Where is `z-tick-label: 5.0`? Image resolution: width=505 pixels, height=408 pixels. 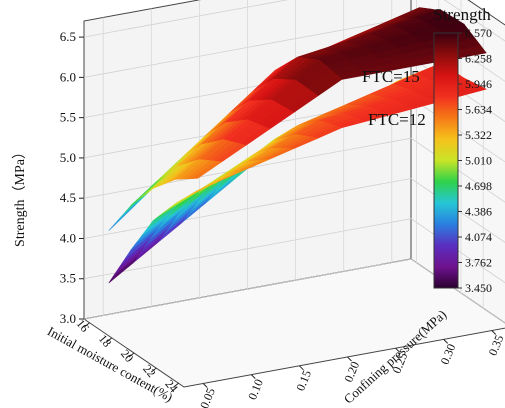
z-tick-label: 5.0 is located at coordinates (68, 157).